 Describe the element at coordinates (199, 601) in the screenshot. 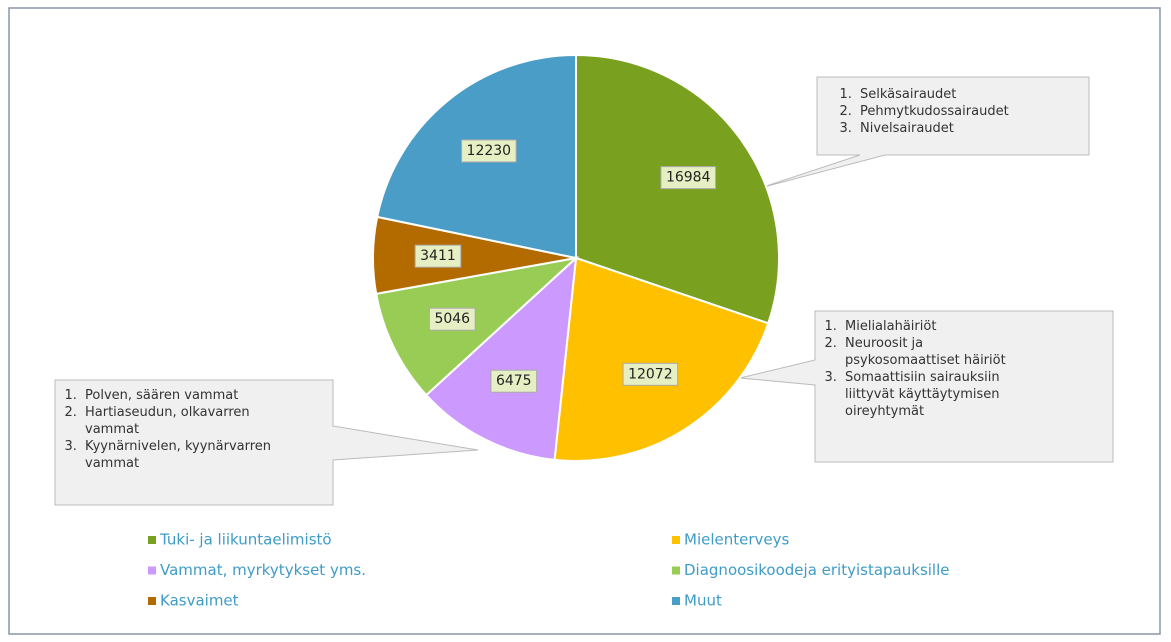

I see `legend-label: Kasvaimet` at that location.